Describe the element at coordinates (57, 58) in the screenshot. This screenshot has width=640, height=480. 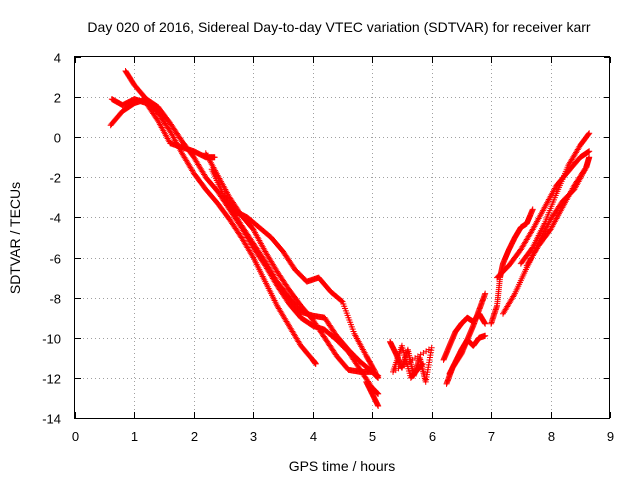
I see `y-tick-label: 4` at that location.